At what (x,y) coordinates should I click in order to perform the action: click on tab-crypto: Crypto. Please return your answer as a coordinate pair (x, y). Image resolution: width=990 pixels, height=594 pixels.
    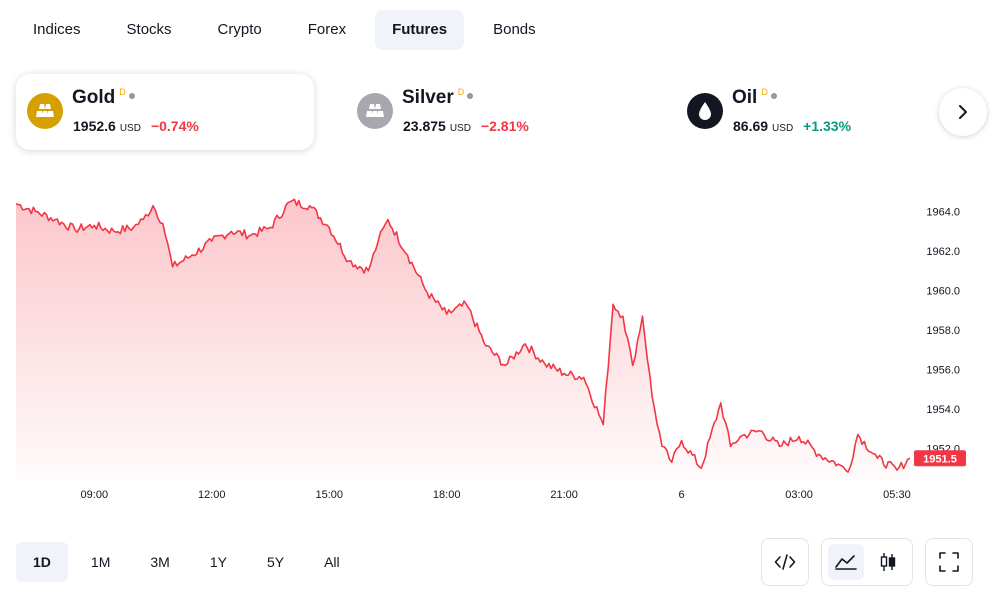
    Looking at the image, I should click on (239, 29).